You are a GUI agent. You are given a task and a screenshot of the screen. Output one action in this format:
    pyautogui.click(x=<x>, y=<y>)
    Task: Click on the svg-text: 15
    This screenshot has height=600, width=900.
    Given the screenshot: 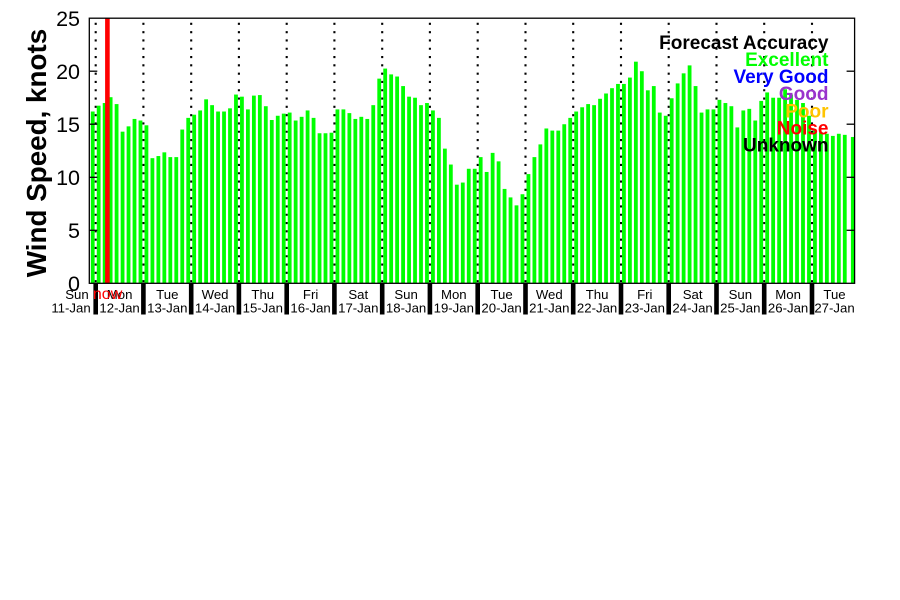 What is the action you would take?
    pyautogui.click(x=68, y=125)
    